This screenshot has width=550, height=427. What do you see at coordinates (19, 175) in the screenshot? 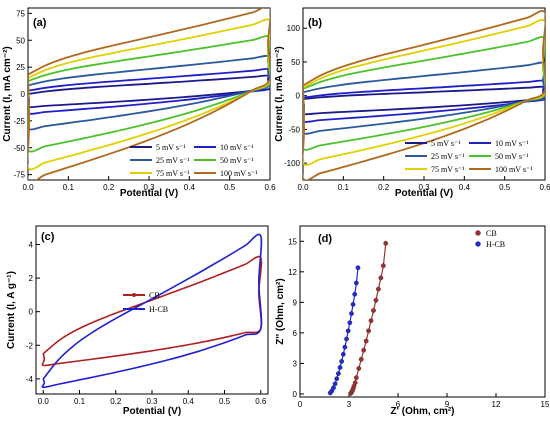
I see `y-tick-label: -75` at bounding box center [19, 175].